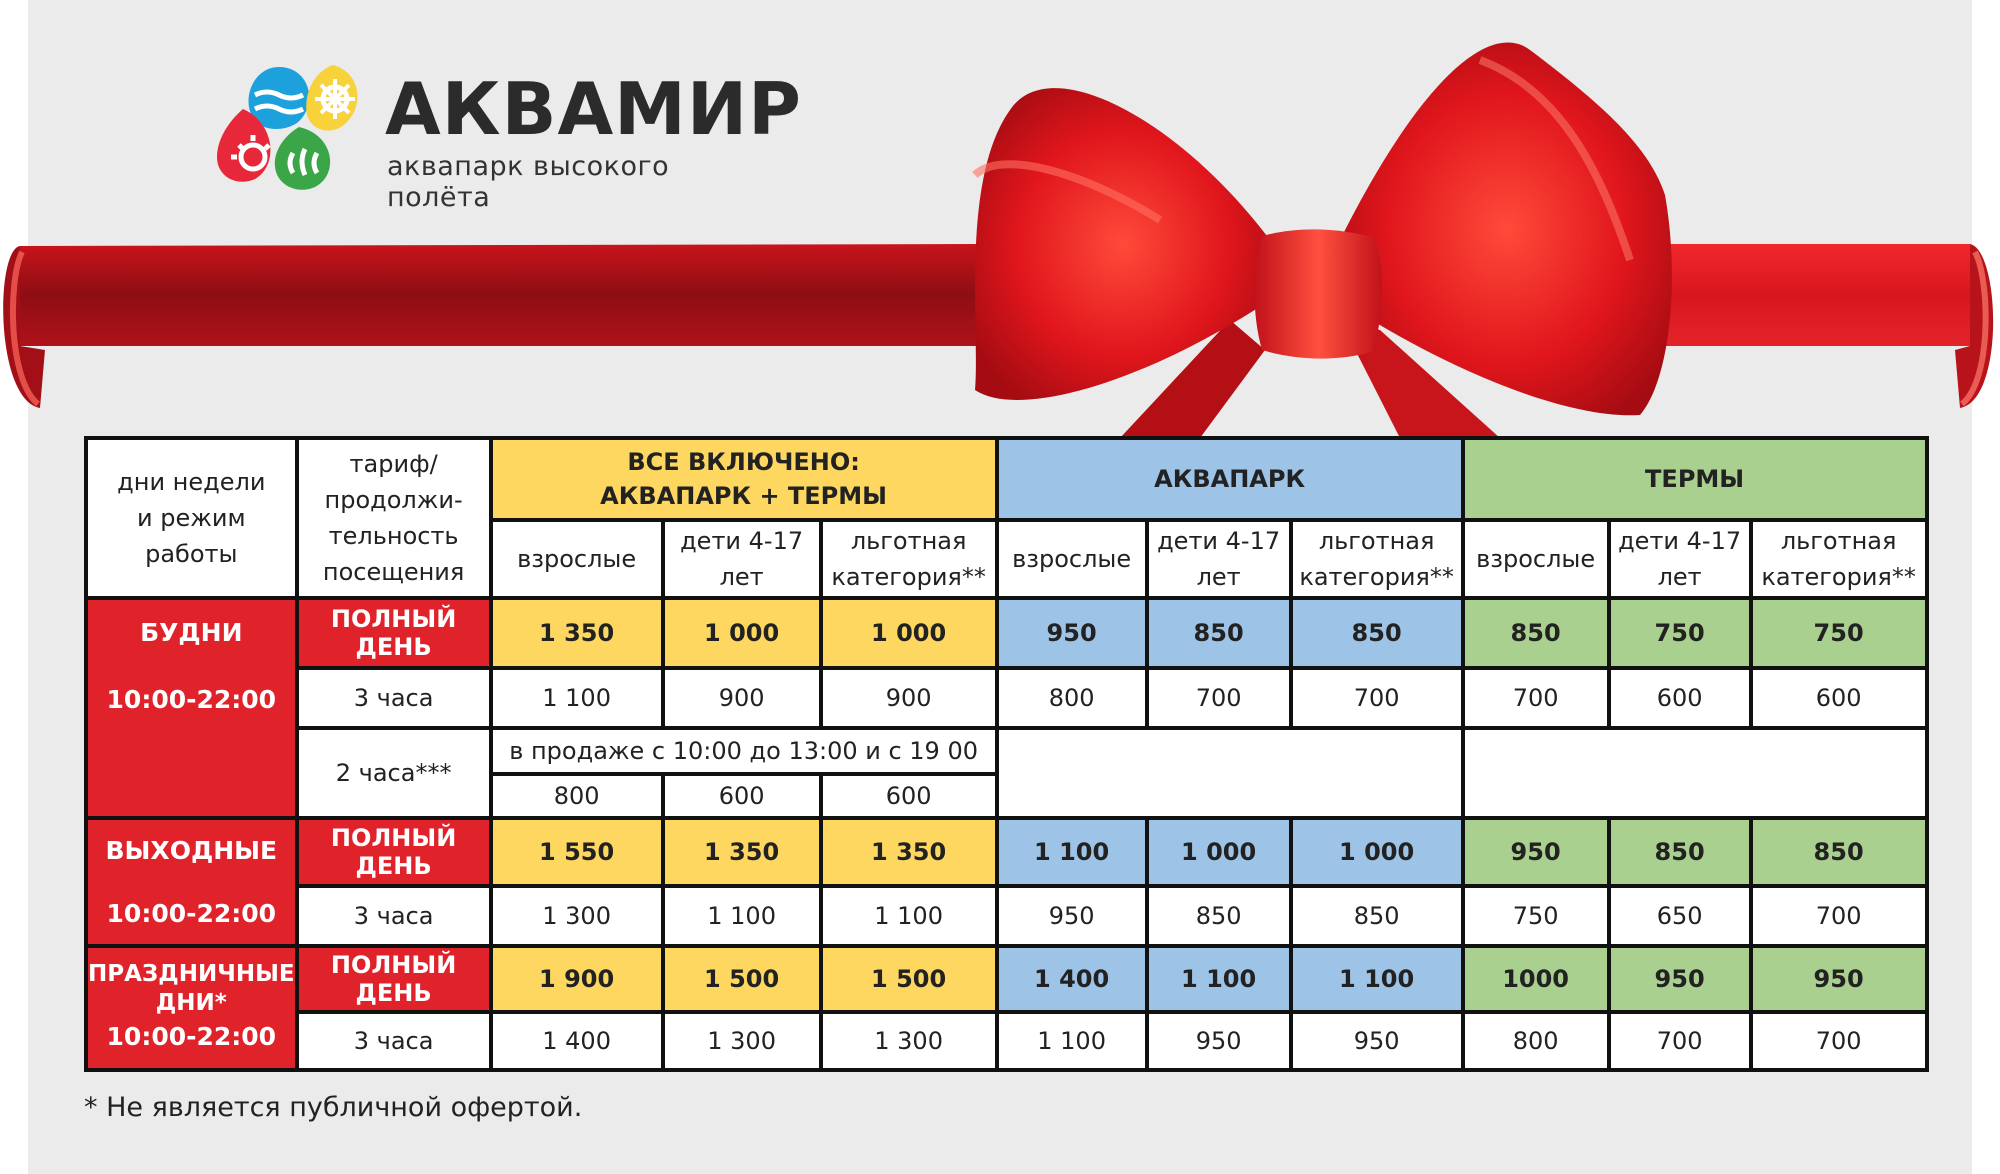 The height and width of the screenshot is (1174, 2000). I want to click on price-cell: 900, so click(908, 698).